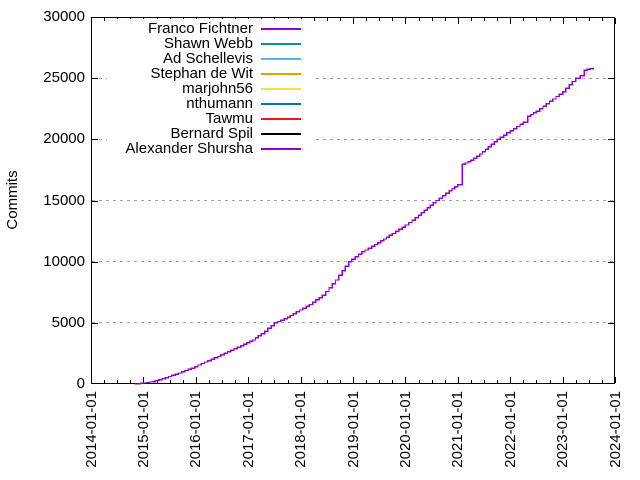  Describe the element at coordinates (64, 200) in the screenshot. I see `y-tick-label: 15000` at that location.